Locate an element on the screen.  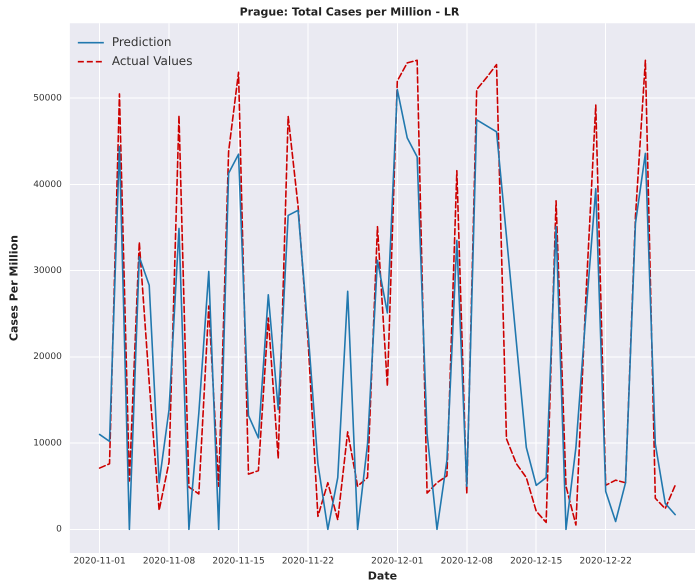
chart-title: Prague: Total Cases per Million - LR is located at coordinates (350, 11).